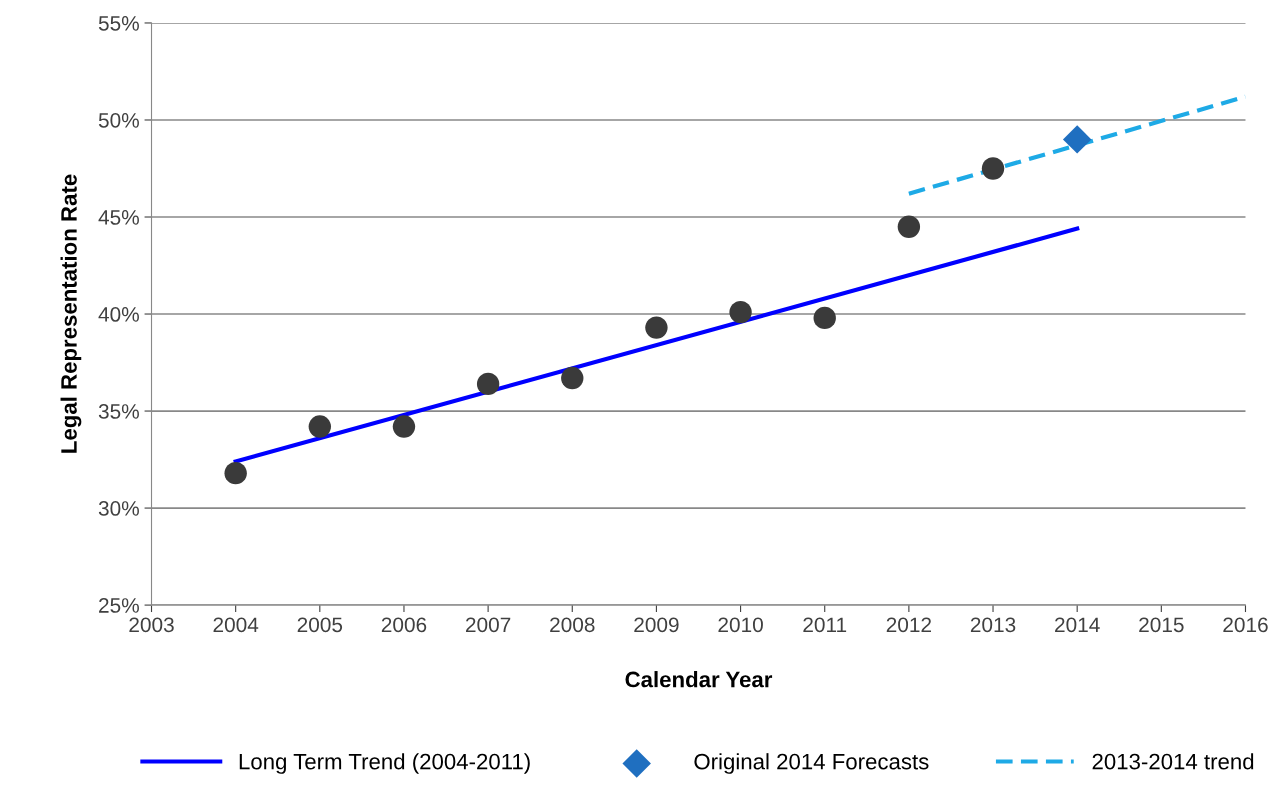 The width and height of the screenshot is (1284, 792). Describe the element at coordinates (1173, 761) in the screenshot. I see `legend-label: 2013-2014 trend` at that location.